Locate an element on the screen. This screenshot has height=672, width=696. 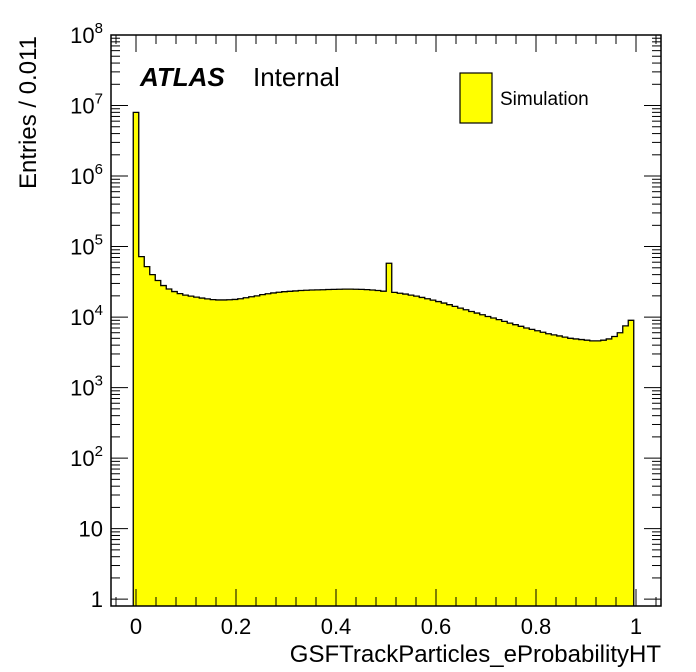
y-axis-title: Entries / 0.011 is located at coordinates (28, 112).